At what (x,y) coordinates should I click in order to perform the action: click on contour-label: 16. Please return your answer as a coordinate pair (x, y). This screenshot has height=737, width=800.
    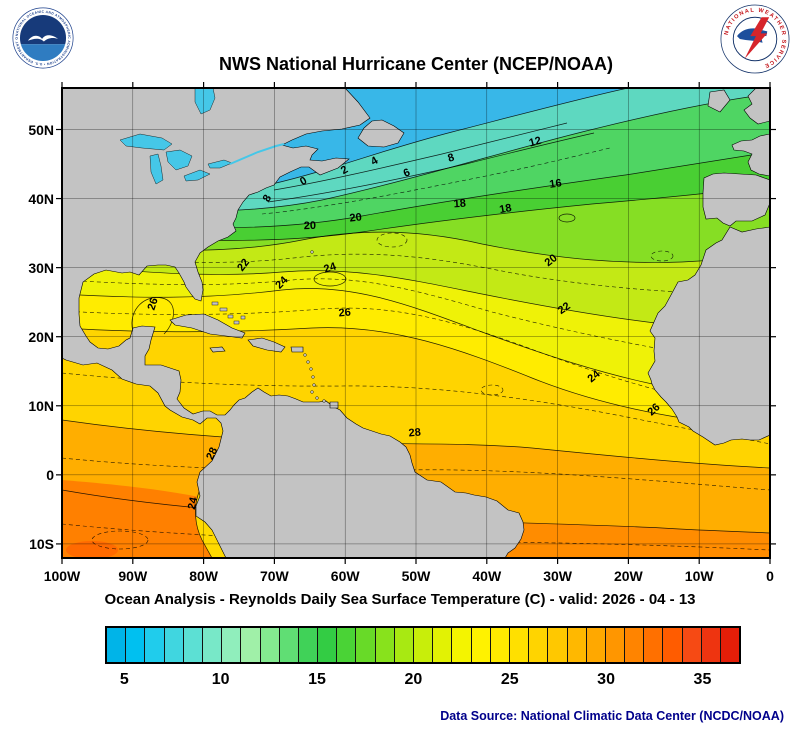
    Looking at the image, I should click on (556, 184).